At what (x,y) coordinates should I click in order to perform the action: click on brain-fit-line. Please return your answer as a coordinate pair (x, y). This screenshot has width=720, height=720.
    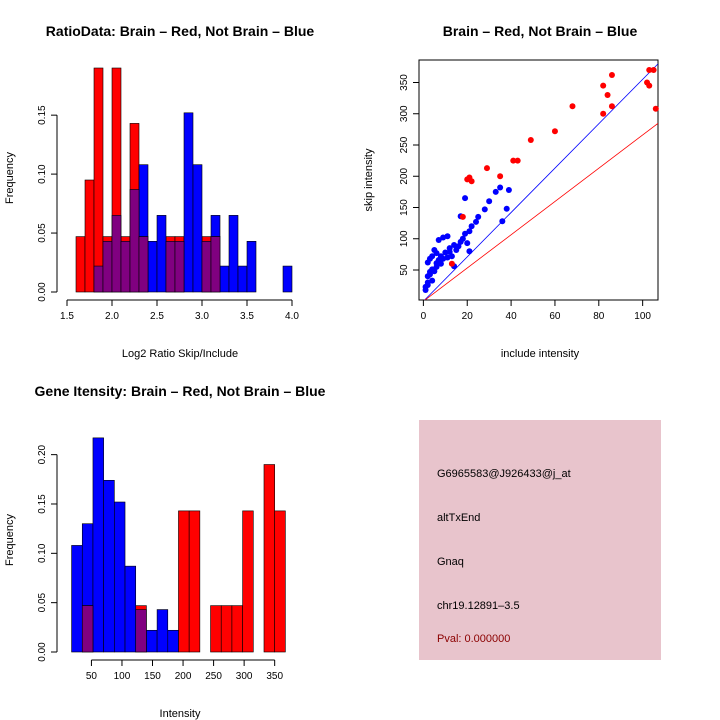
    Looking at the image, I should click on (541, 211).